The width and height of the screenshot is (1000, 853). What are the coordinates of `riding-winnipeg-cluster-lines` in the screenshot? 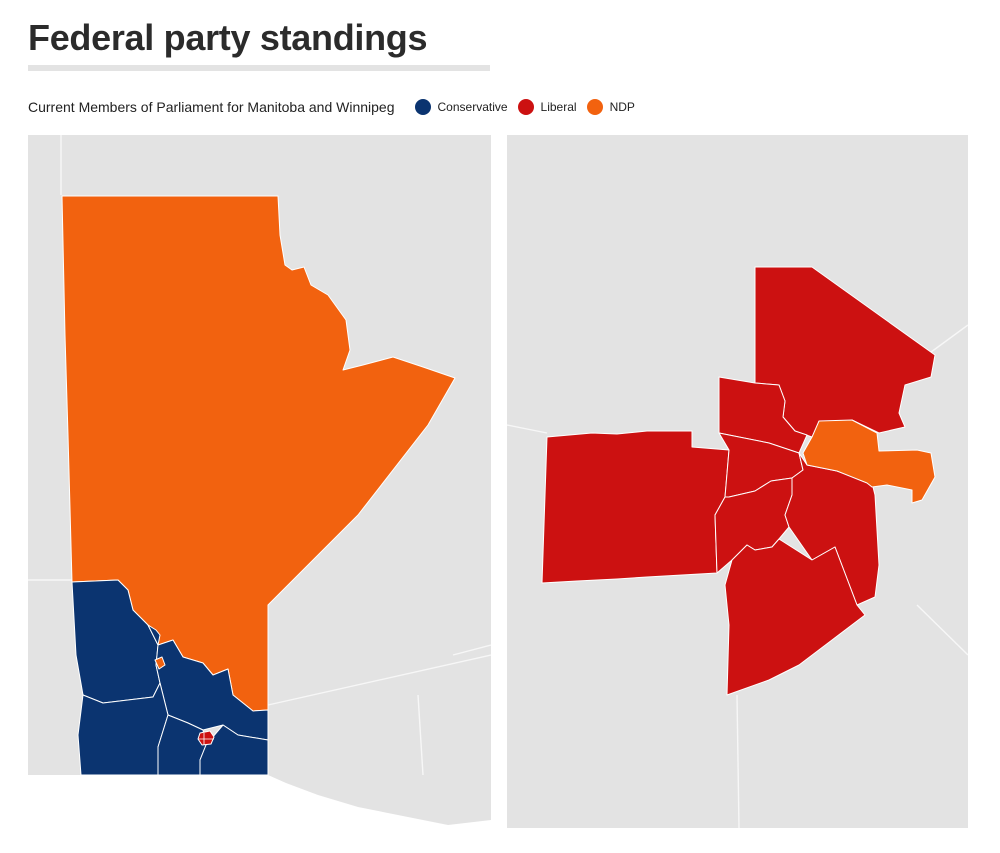 It's located at (206, 739).